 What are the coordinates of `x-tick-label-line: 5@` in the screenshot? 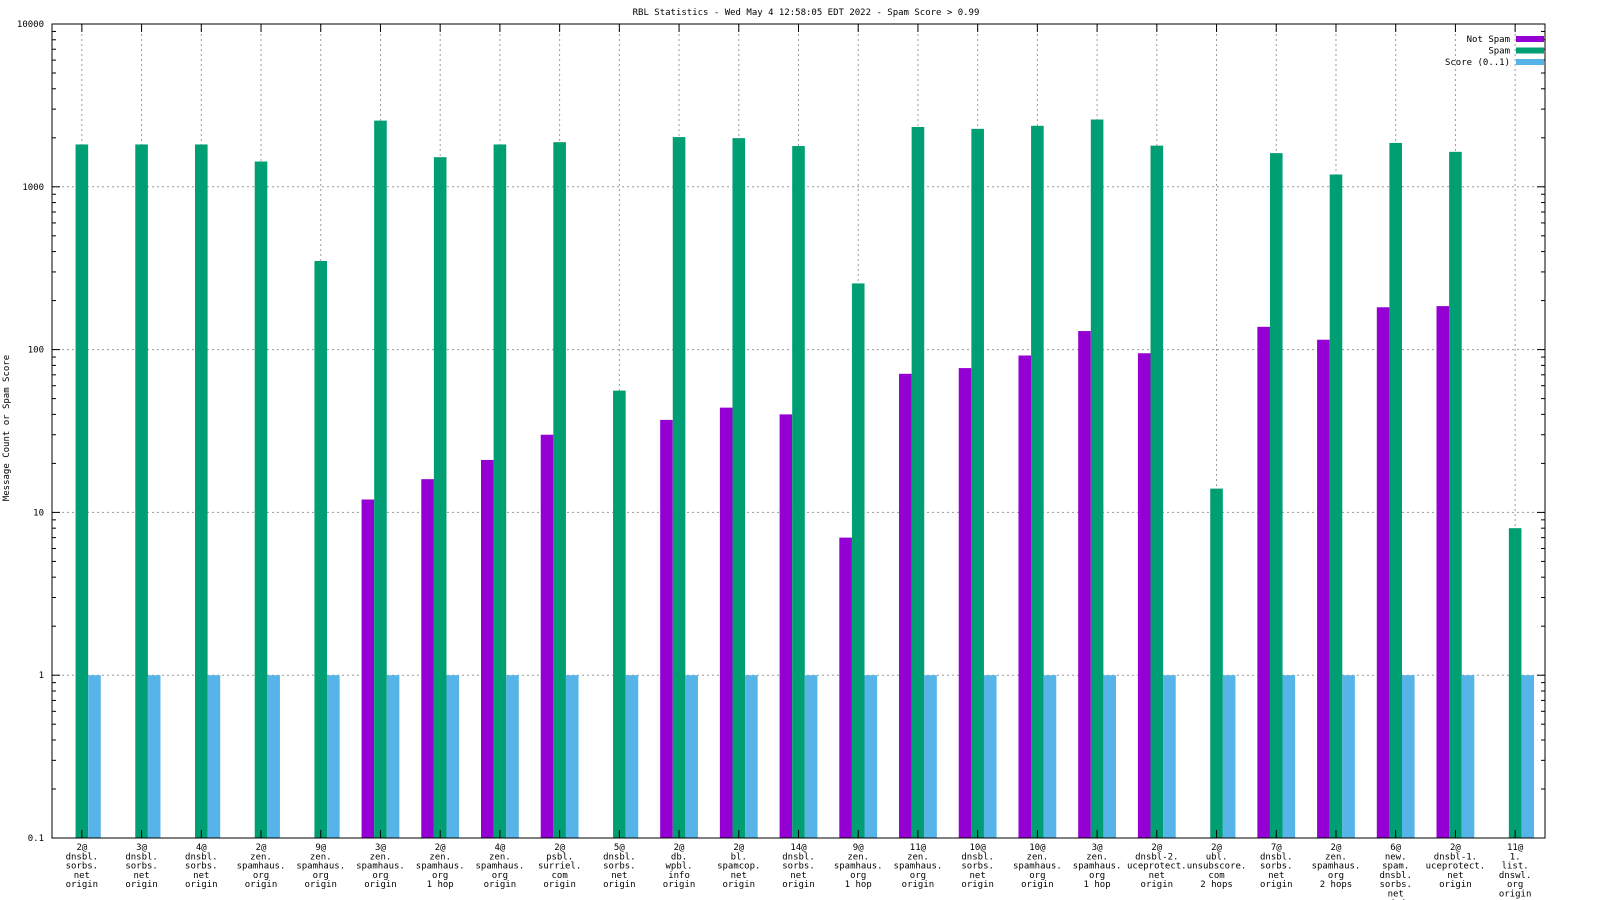 It's located at (619, 848).